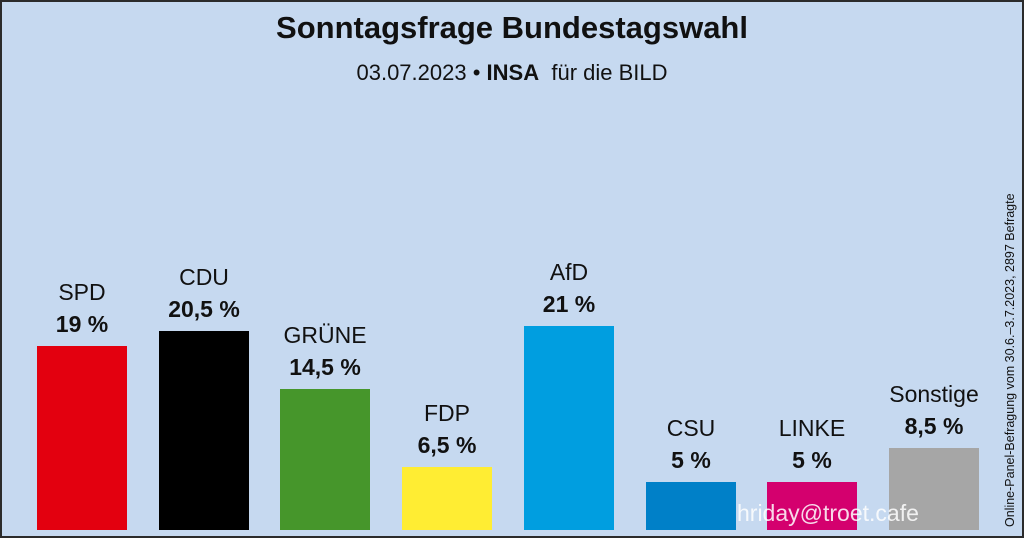 The height and width of the screenshot is (538, 1024). I want to click on bar-csu, so click(691, 505).